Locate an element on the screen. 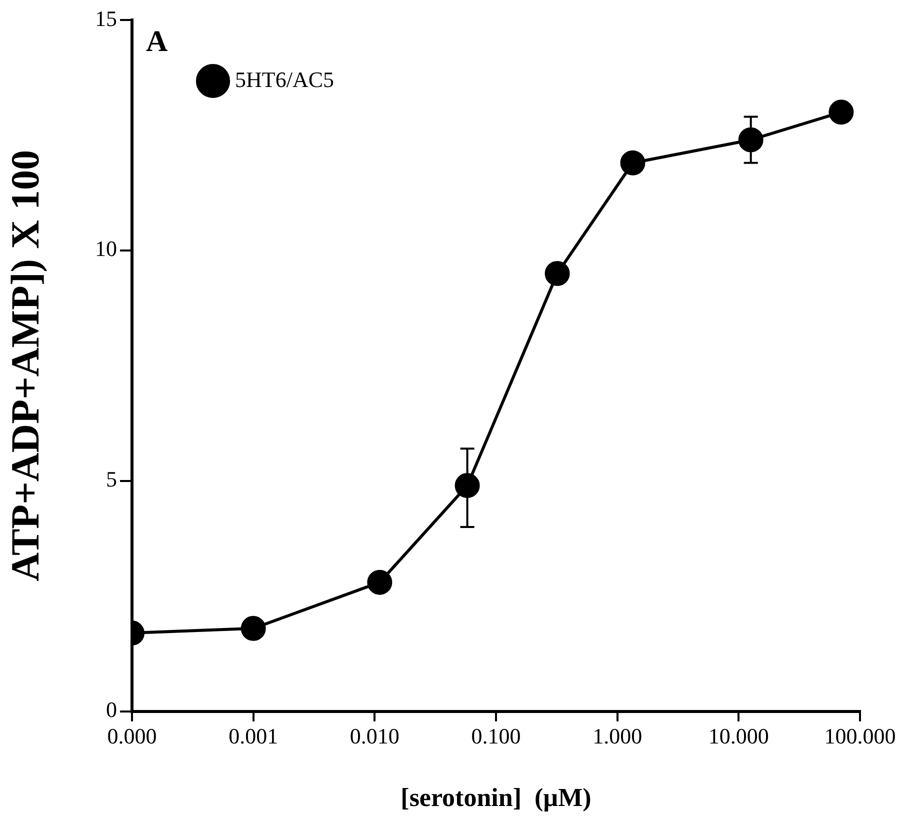 The width and height of the screenshot is (910, 829). x-tick-label: 0.001 is located at coordinates (253, 735).